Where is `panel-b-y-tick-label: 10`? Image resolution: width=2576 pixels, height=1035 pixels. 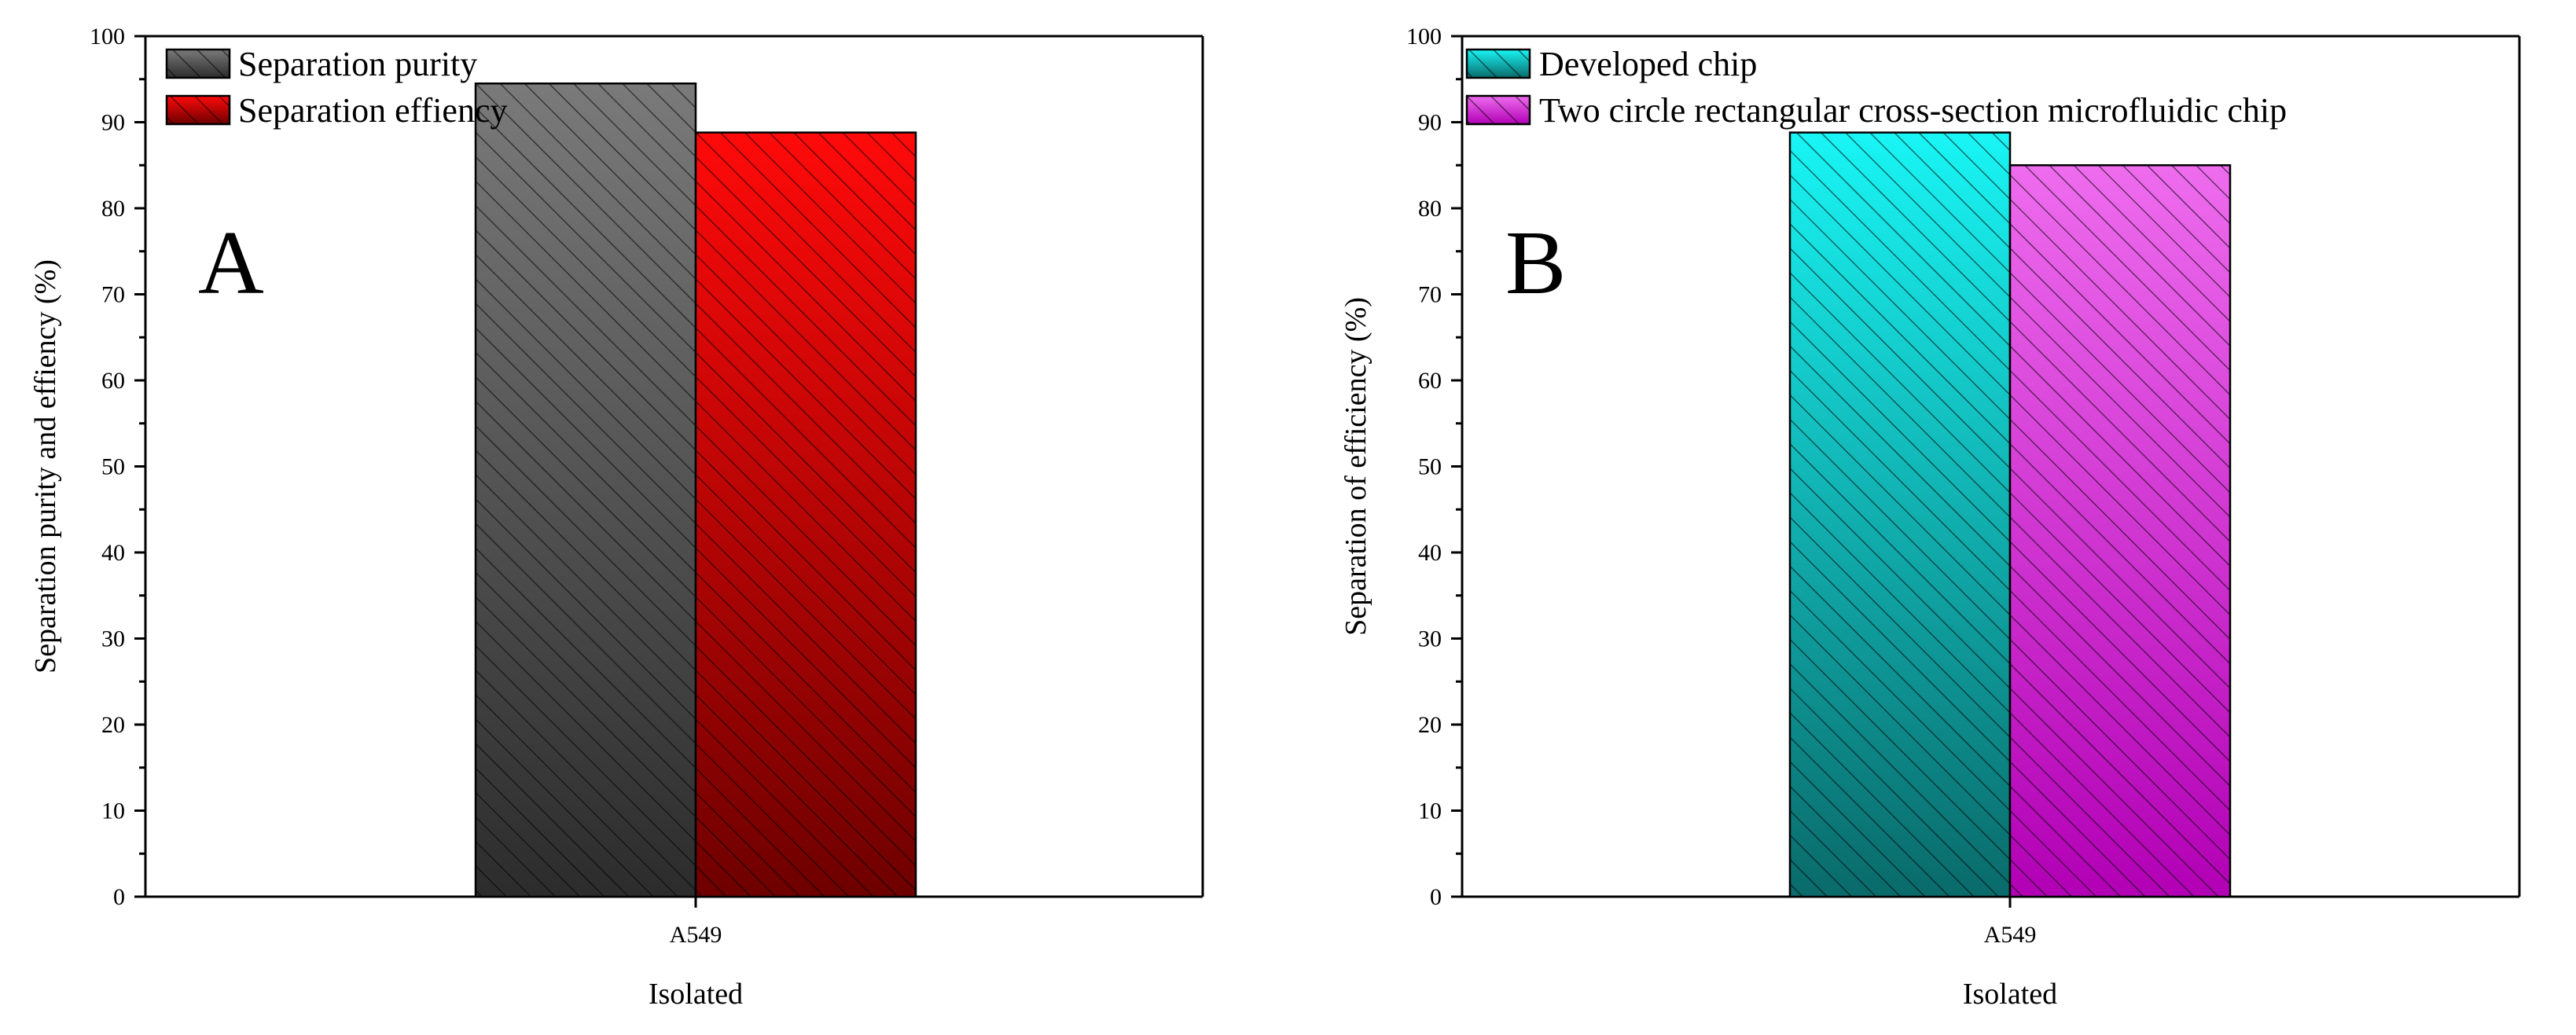
panel-b-y-tick-label: 10 is located at coordinates (1430, 811).